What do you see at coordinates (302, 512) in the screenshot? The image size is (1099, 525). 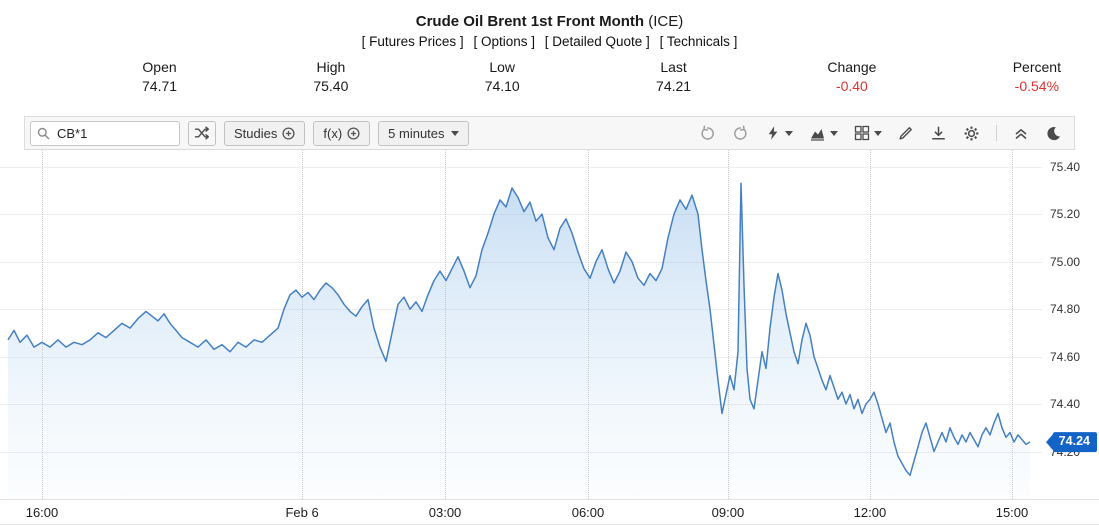 I see `time-tick-label: Feb 6` at bounding box center [302, 512].